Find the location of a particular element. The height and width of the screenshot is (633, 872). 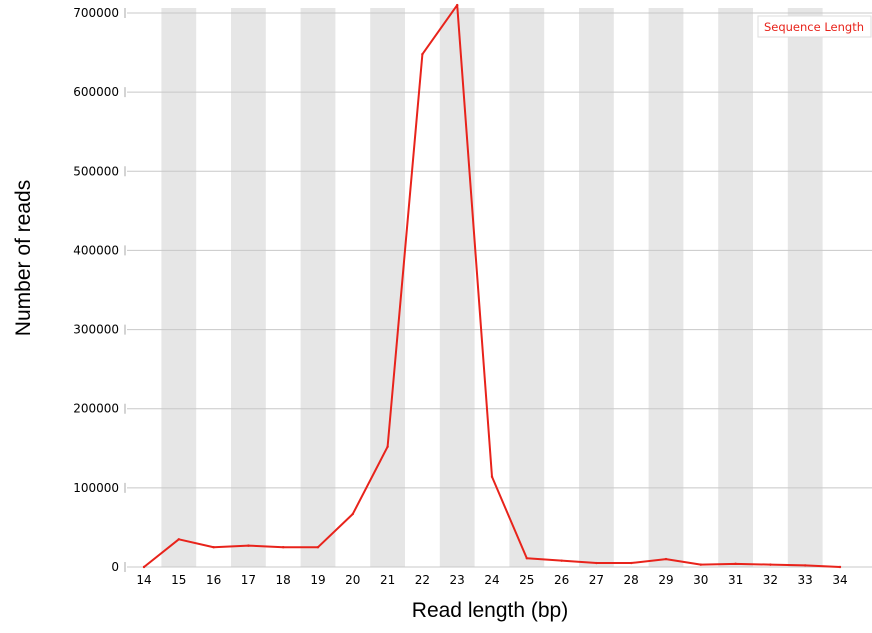

x-tick-label: 31 is located at coordinates (735, 580).